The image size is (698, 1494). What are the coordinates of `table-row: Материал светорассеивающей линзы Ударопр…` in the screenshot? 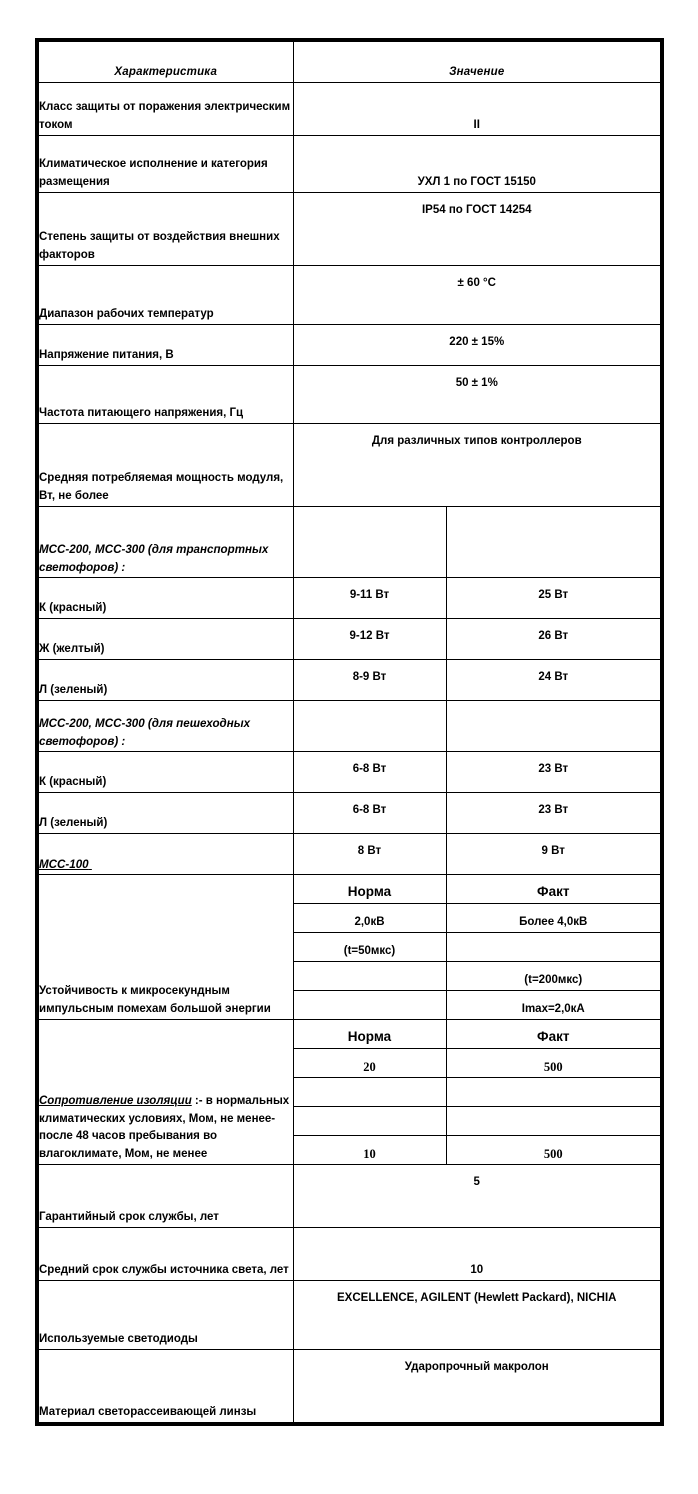 It's located at (349, 1387).